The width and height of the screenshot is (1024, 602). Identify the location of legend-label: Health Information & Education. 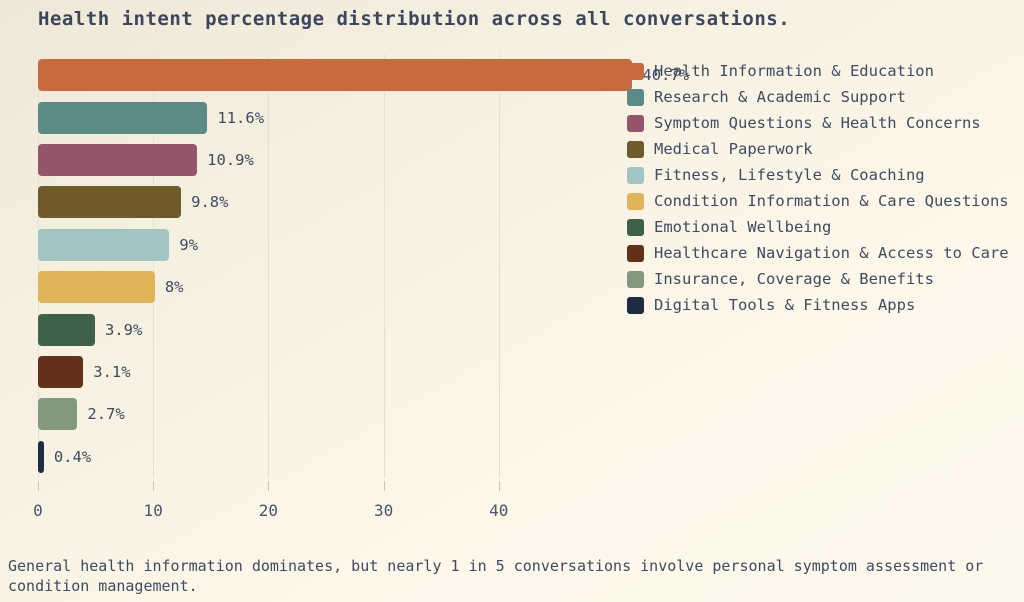
(794, 71).